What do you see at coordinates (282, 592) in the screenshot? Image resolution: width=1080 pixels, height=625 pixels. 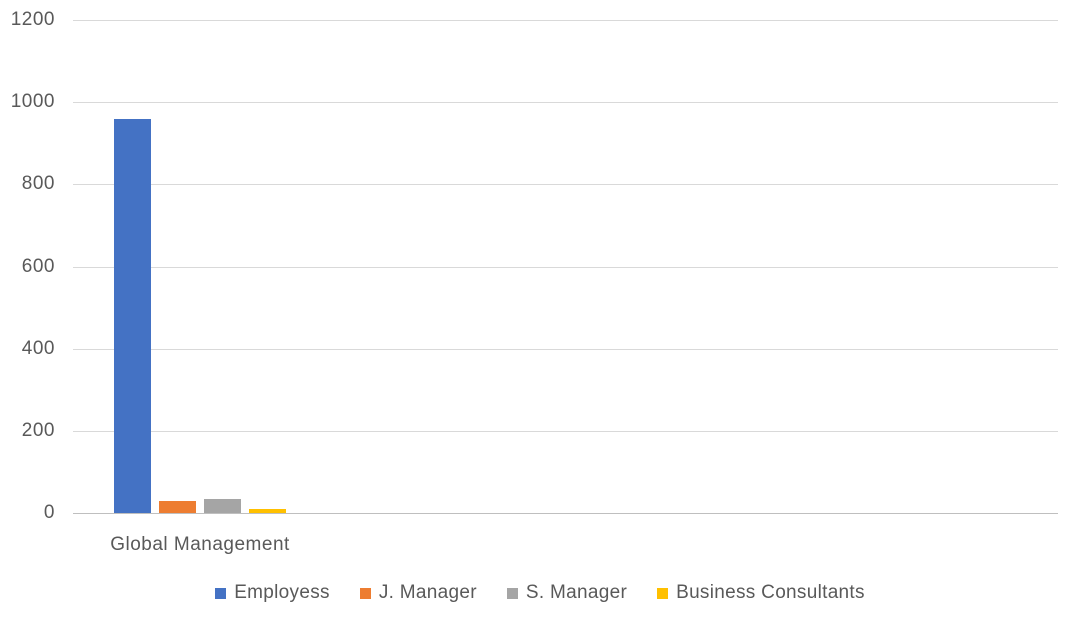 I see `legend-label: Employess` at bounding box center [282, 592].